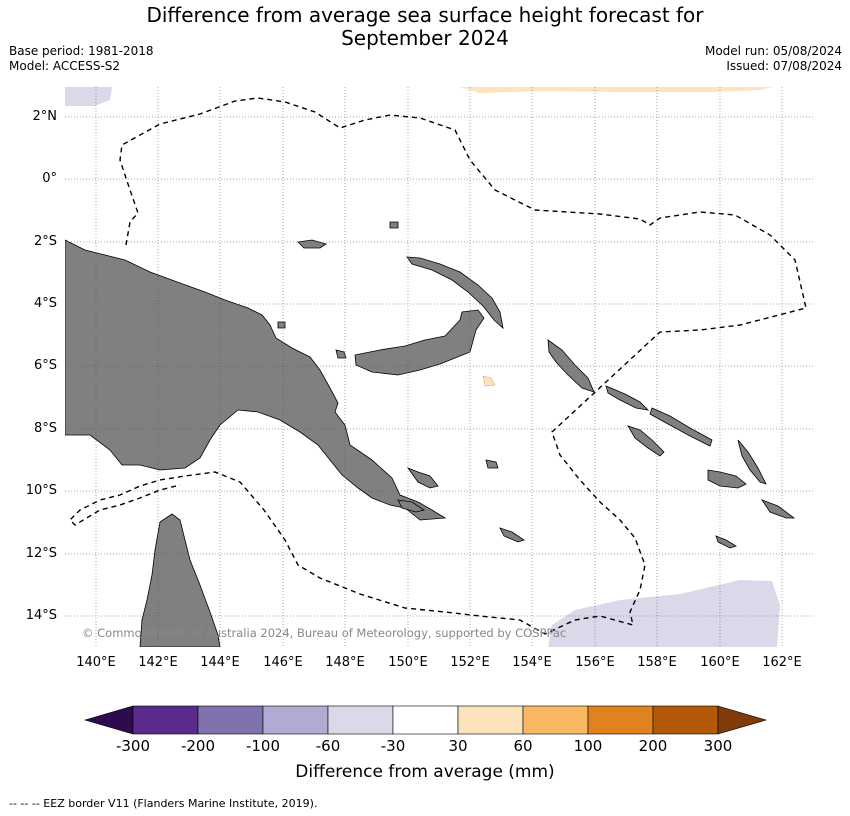 The height and width of the screenshot is (816, 850). What do you see at coordinates (571, 366) in the screenshot?
I see `land-bougainville` at bounding box center [571, 366].